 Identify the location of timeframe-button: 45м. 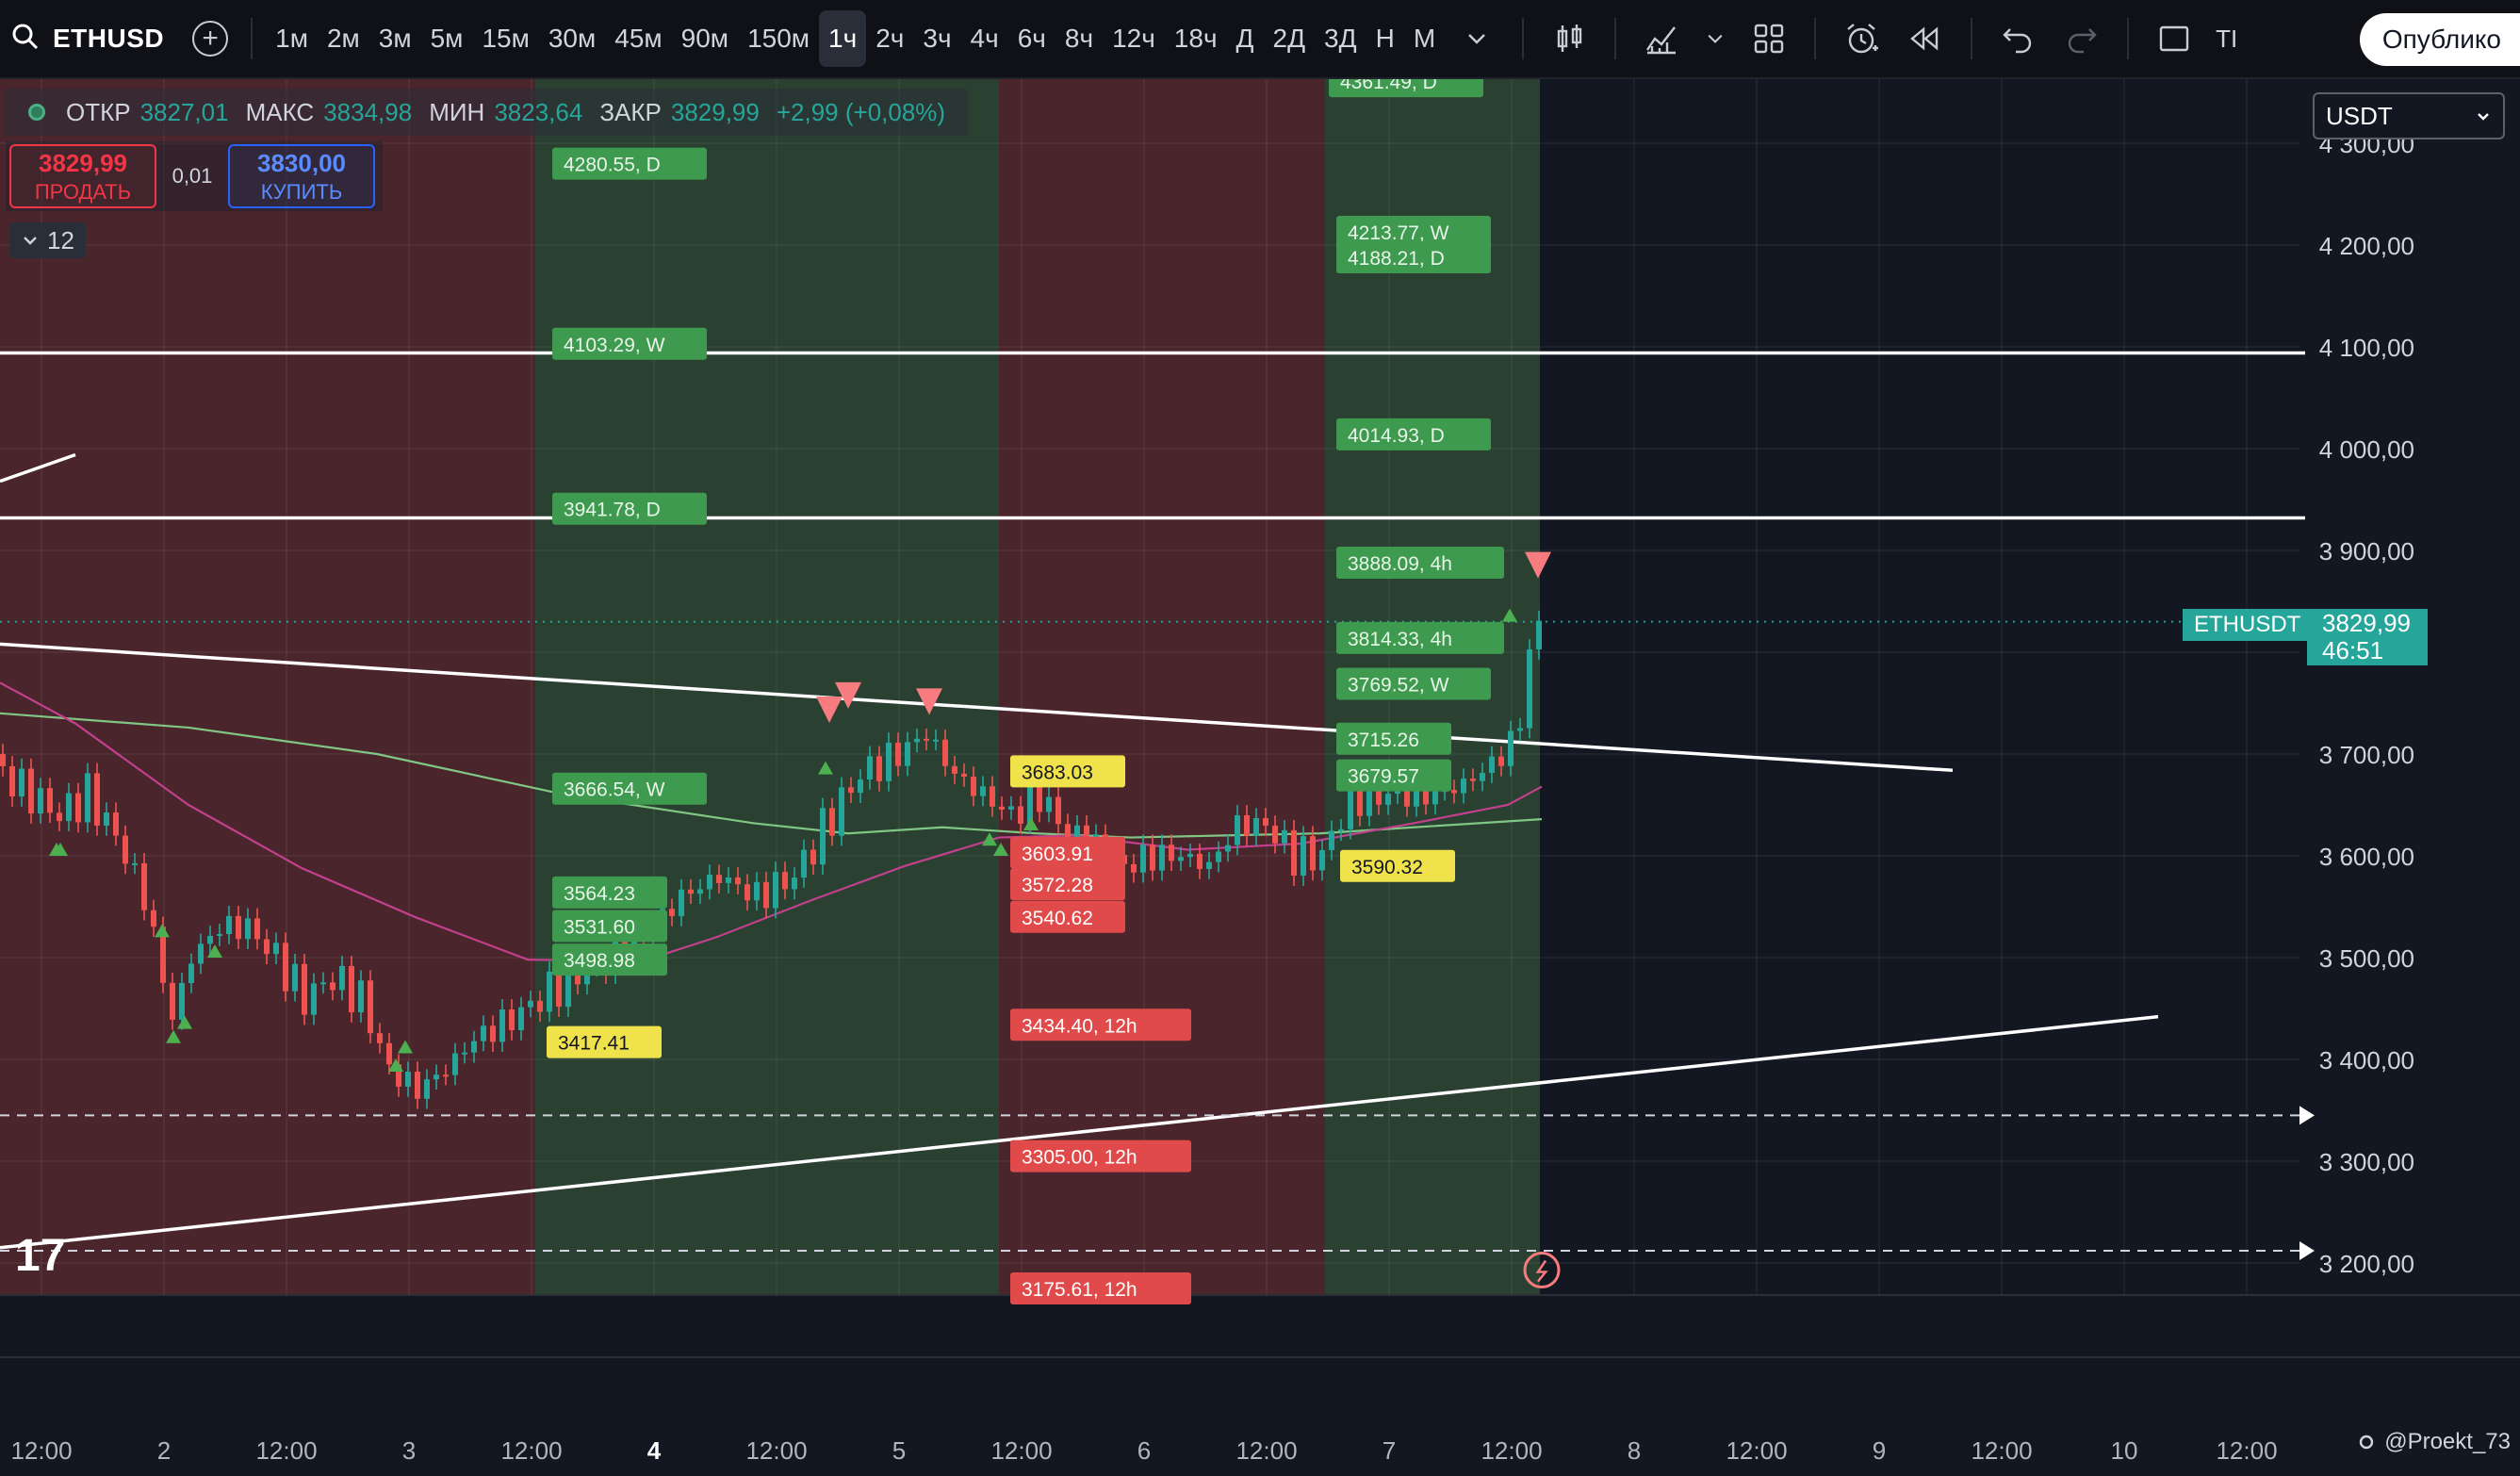
(638, 38).